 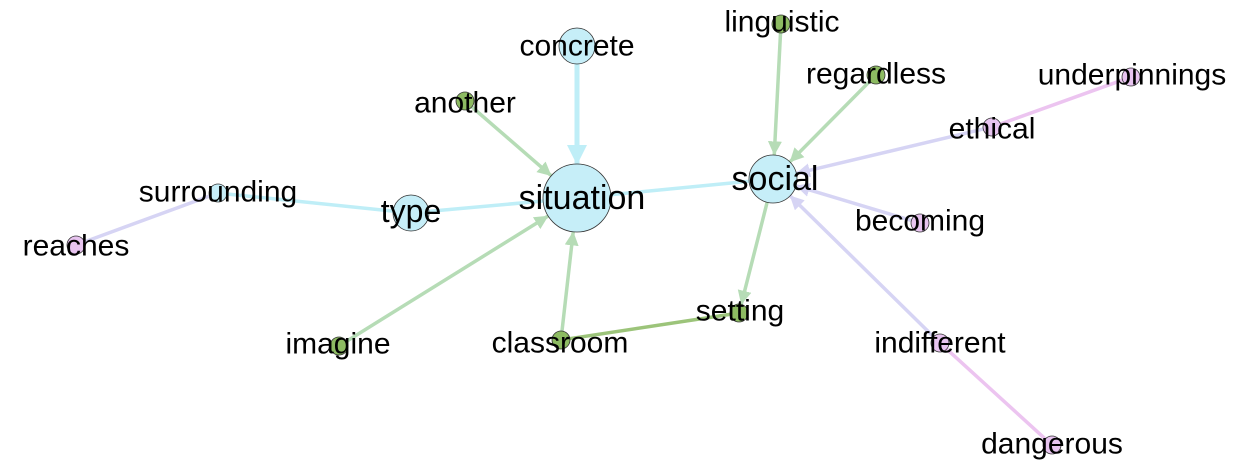 I want to click on node-label-ethical: ethical, so click(x=992, y=129).